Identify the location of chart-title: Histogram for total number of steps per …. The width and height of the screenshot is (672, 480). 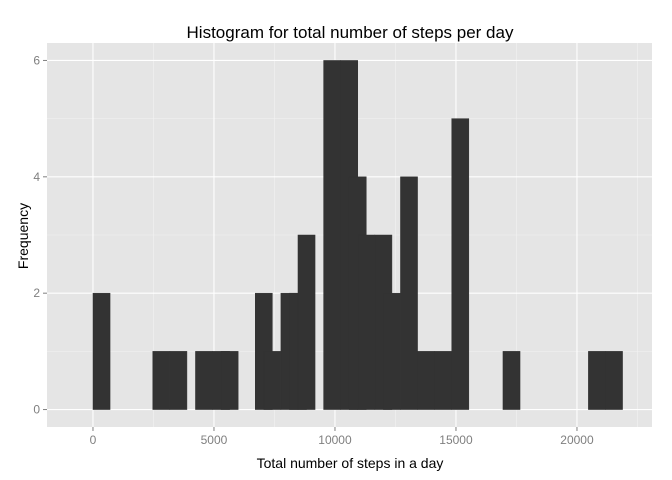
(350, 32).